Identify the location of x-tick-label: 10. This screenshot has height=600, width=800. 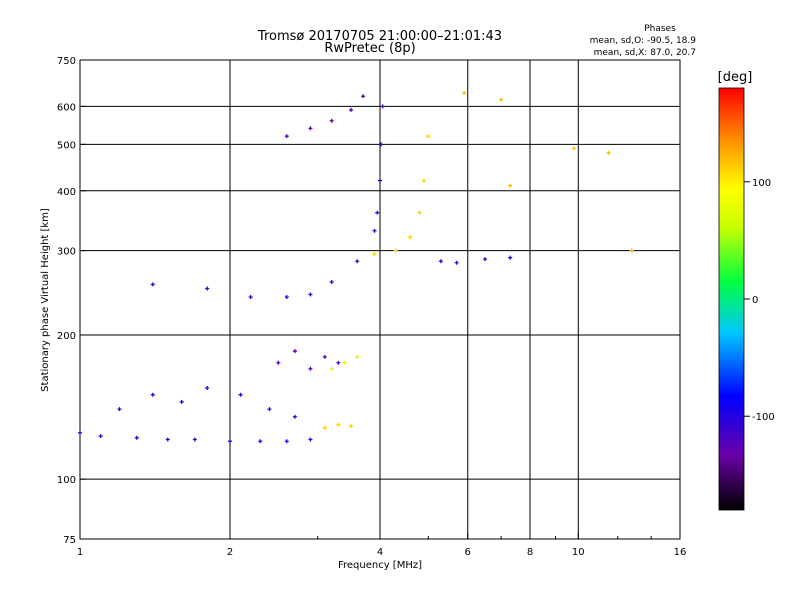
(578, 552).